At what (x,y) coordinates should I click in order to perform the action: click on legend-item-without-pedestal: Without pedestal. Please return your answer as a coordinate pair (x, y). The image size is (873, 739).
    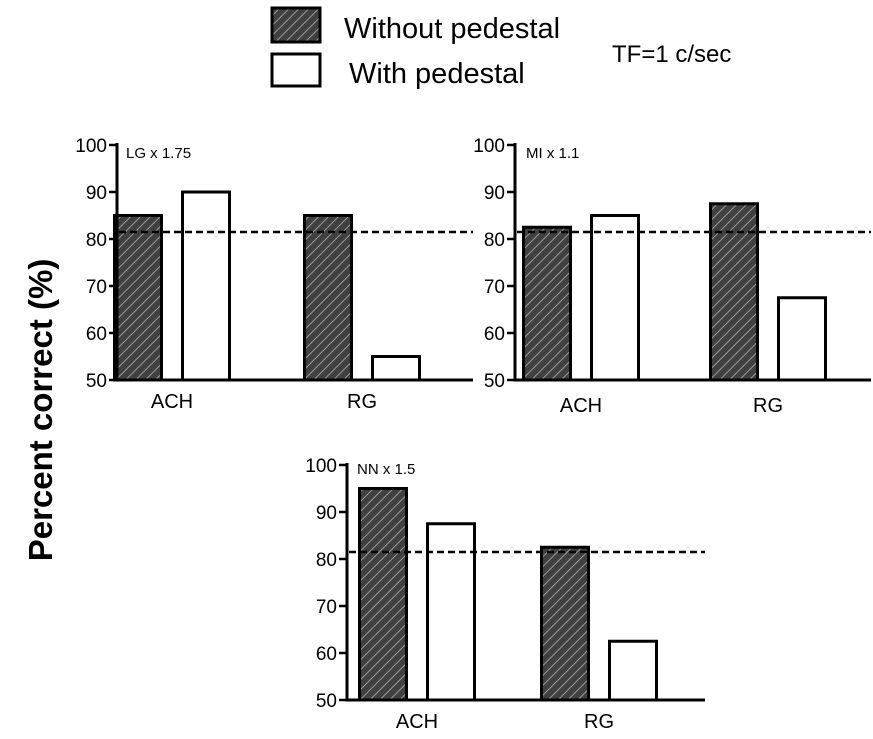
    Looking at the image, I should click on (415, 25).